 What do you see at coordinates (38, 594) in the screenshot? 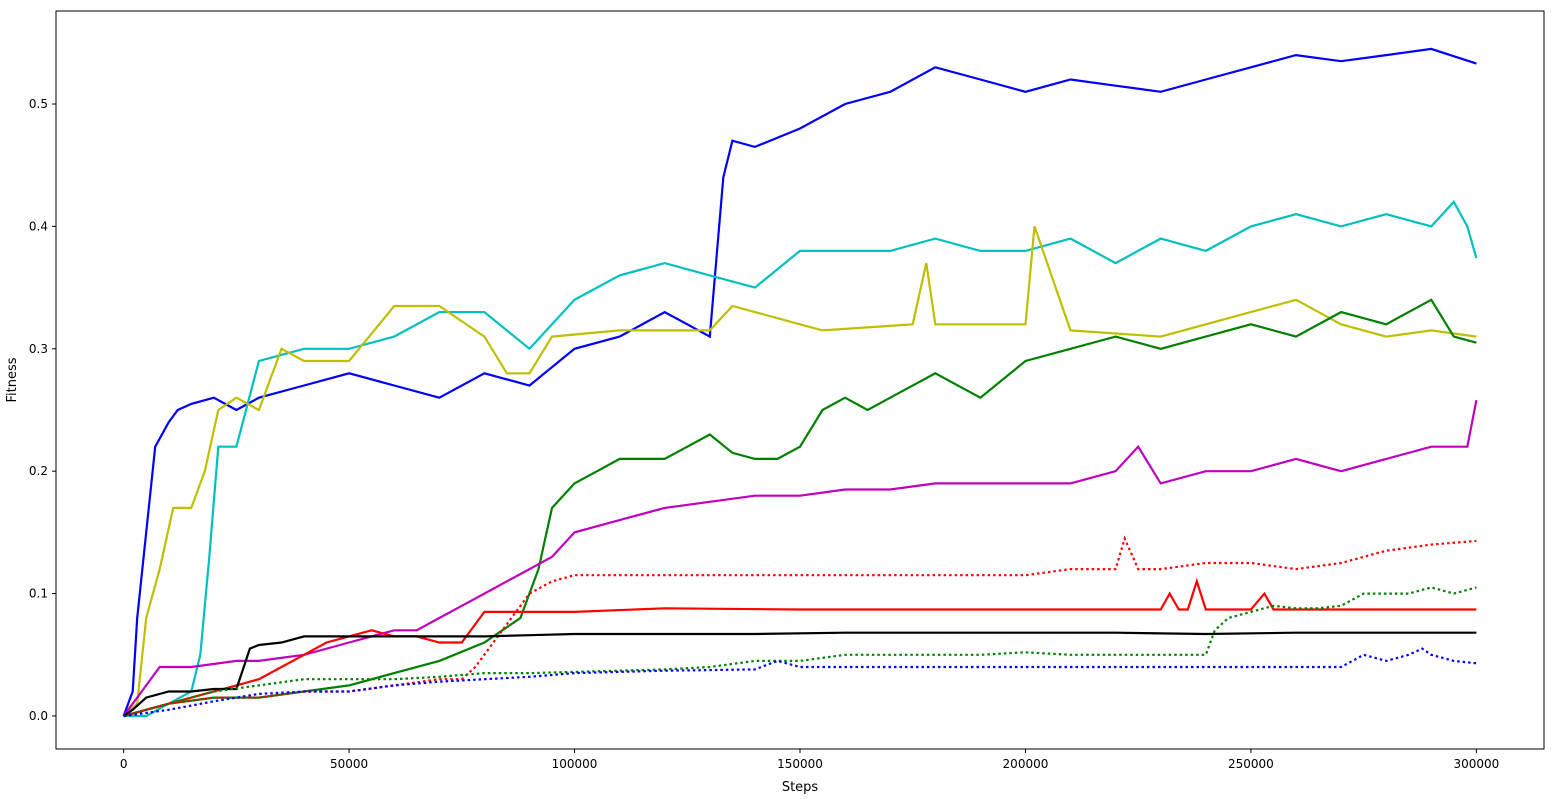
I see `y-tick-label: 0.1` at bounding box center [38, 594].